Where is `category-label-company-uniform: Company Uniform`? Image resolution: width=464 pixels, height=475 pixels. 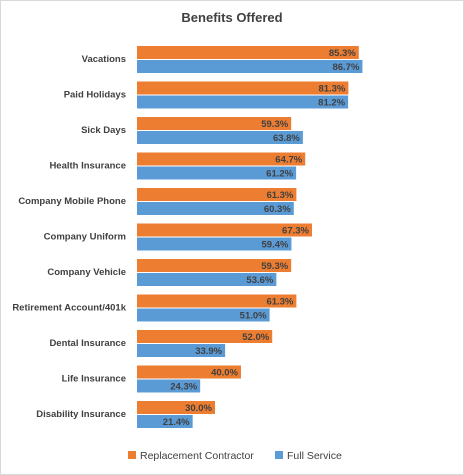
category-label-company-uniform: Company Uniform is located at coordinates (85, 237).